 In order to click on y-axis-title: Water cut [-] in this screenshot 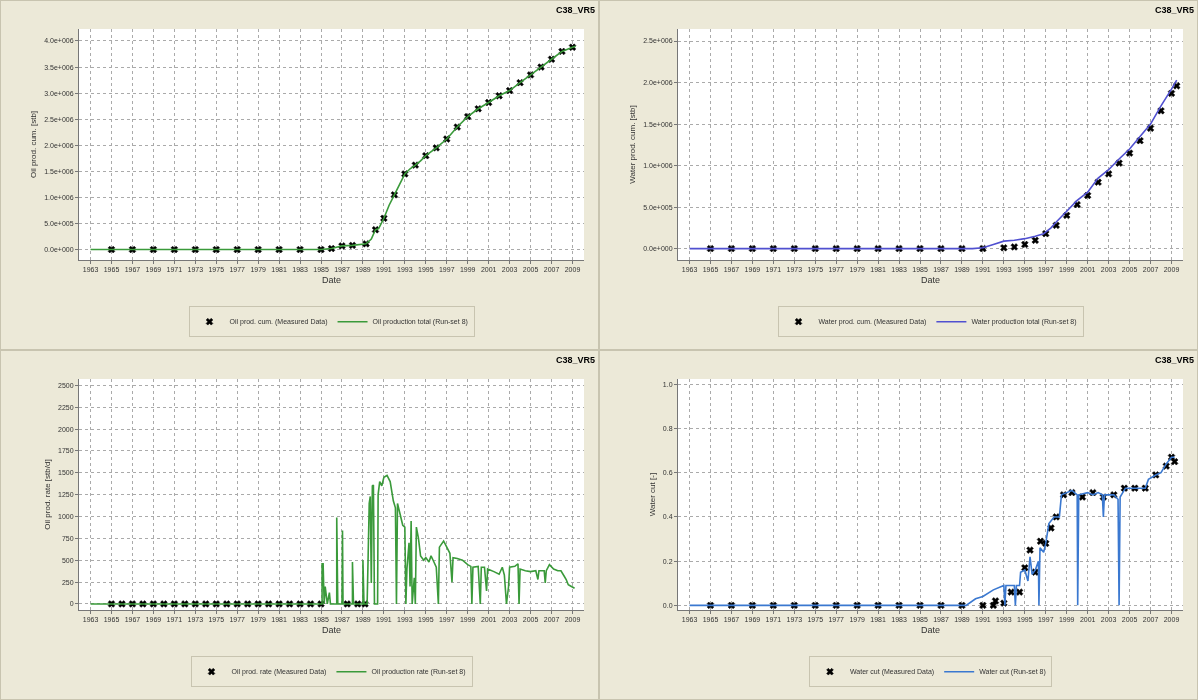, I will do `click(652, 494)`.